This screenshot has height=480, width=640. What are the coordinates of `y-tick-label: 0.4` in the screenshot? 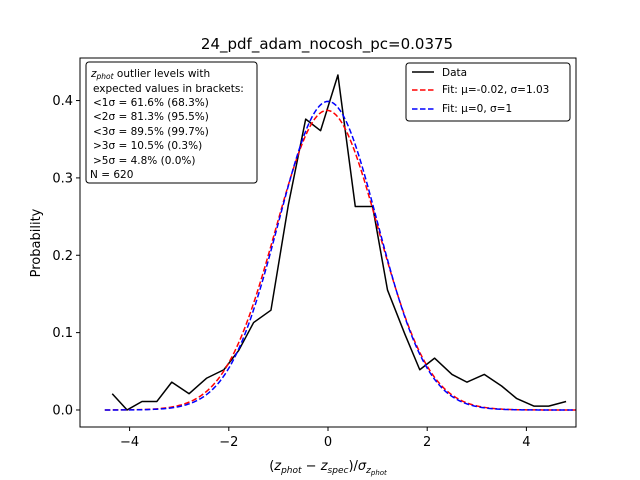 It's located at (62, 101).